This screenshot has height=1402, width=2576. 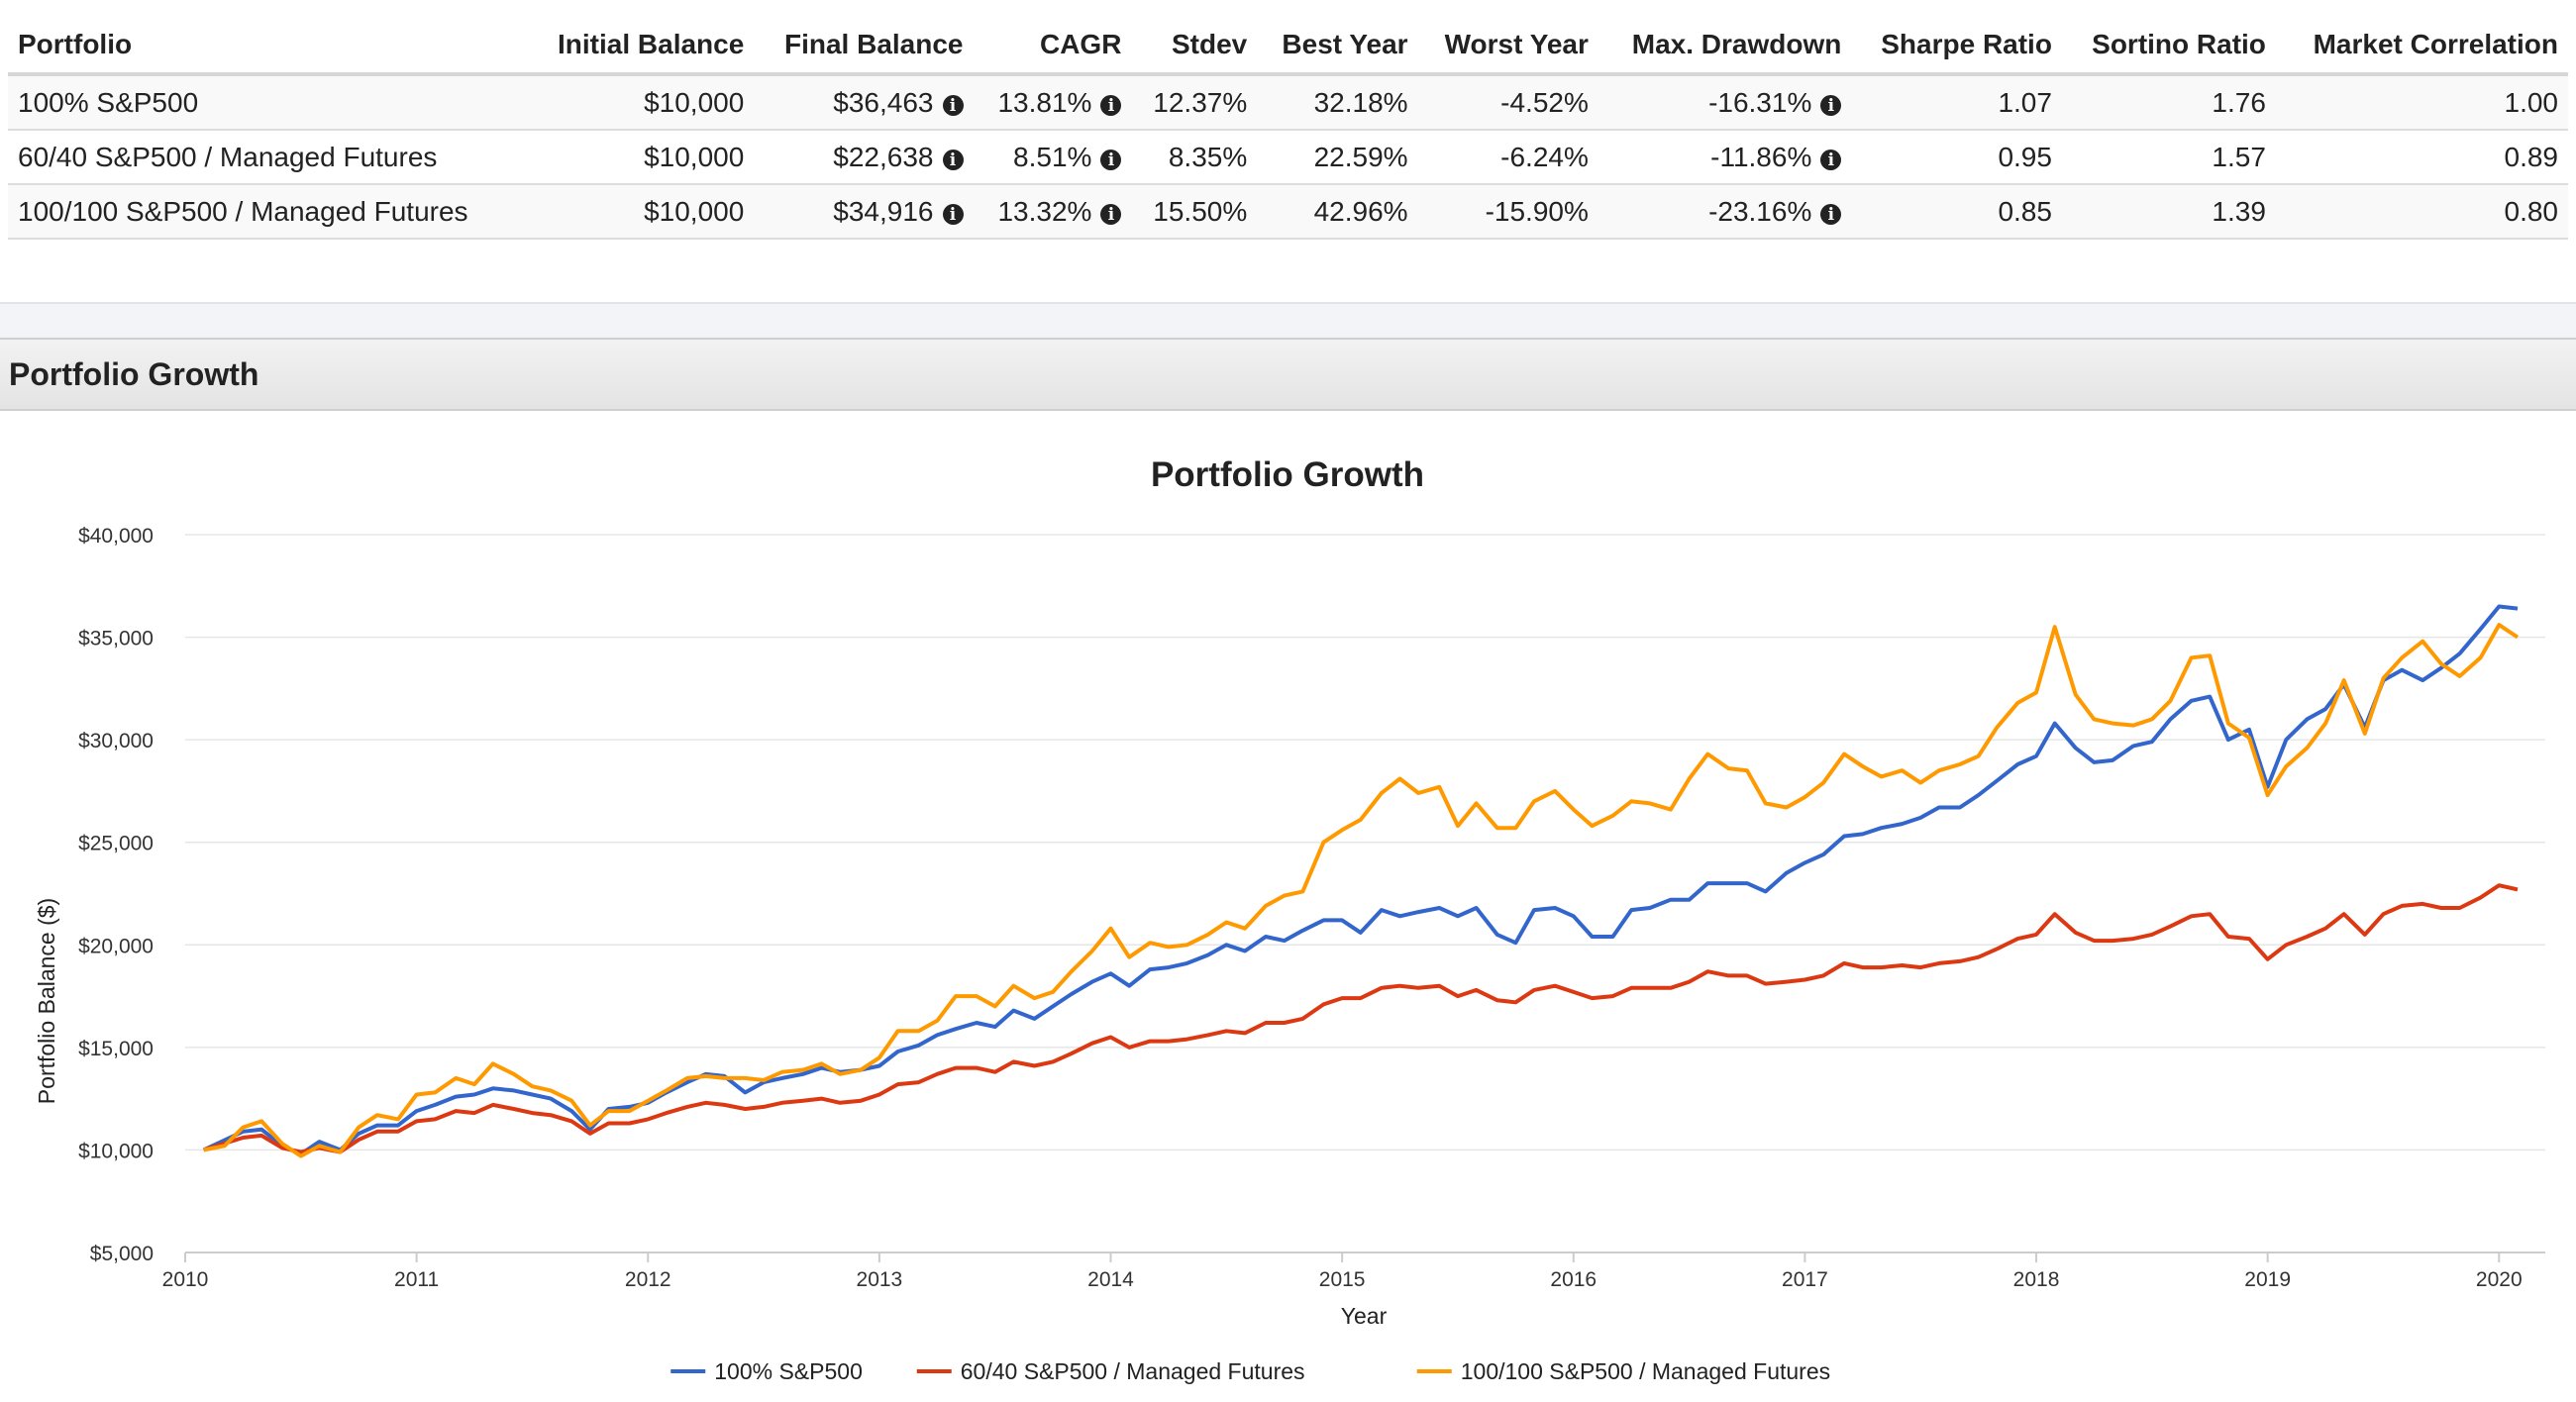 What do you see at coordinates (1288, 375) in the screenshot?
I see `section-header: Portfolio Growth` at bounding box center [1288, 375].